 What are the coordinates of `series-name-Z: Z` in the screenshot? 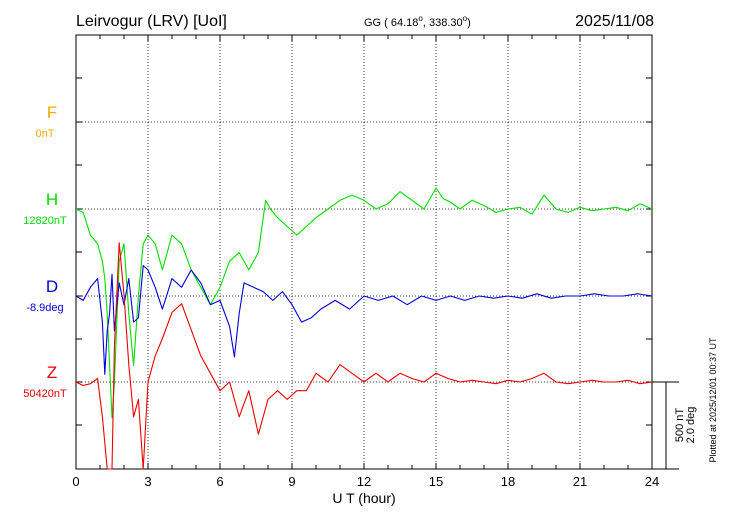 It's located at (52, 372).